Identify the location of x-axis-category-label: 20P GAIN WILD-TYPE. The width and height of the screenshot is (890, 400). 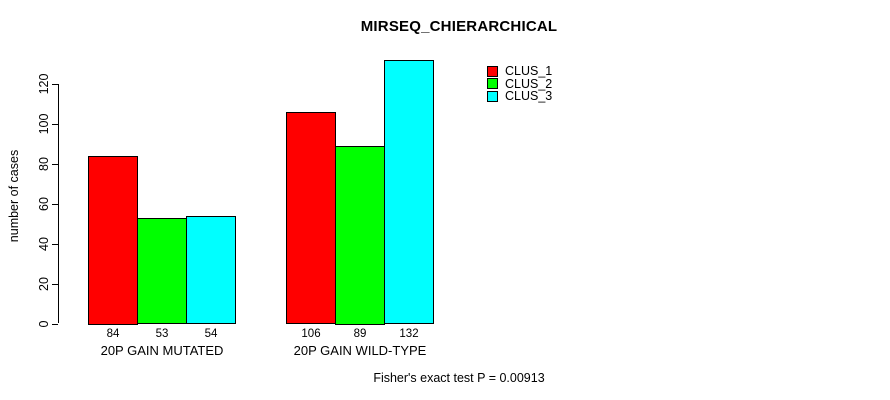
(360, 350).